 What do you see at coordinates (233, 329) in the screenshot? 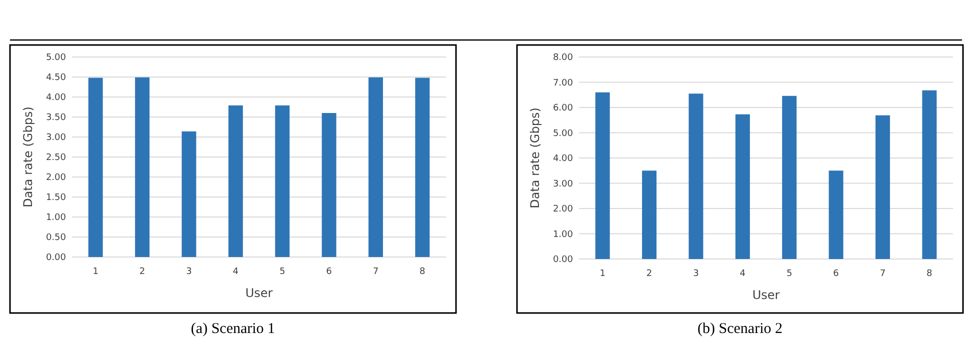
I see `text: (a) Scenario 1` at bounding box center [233, 329].